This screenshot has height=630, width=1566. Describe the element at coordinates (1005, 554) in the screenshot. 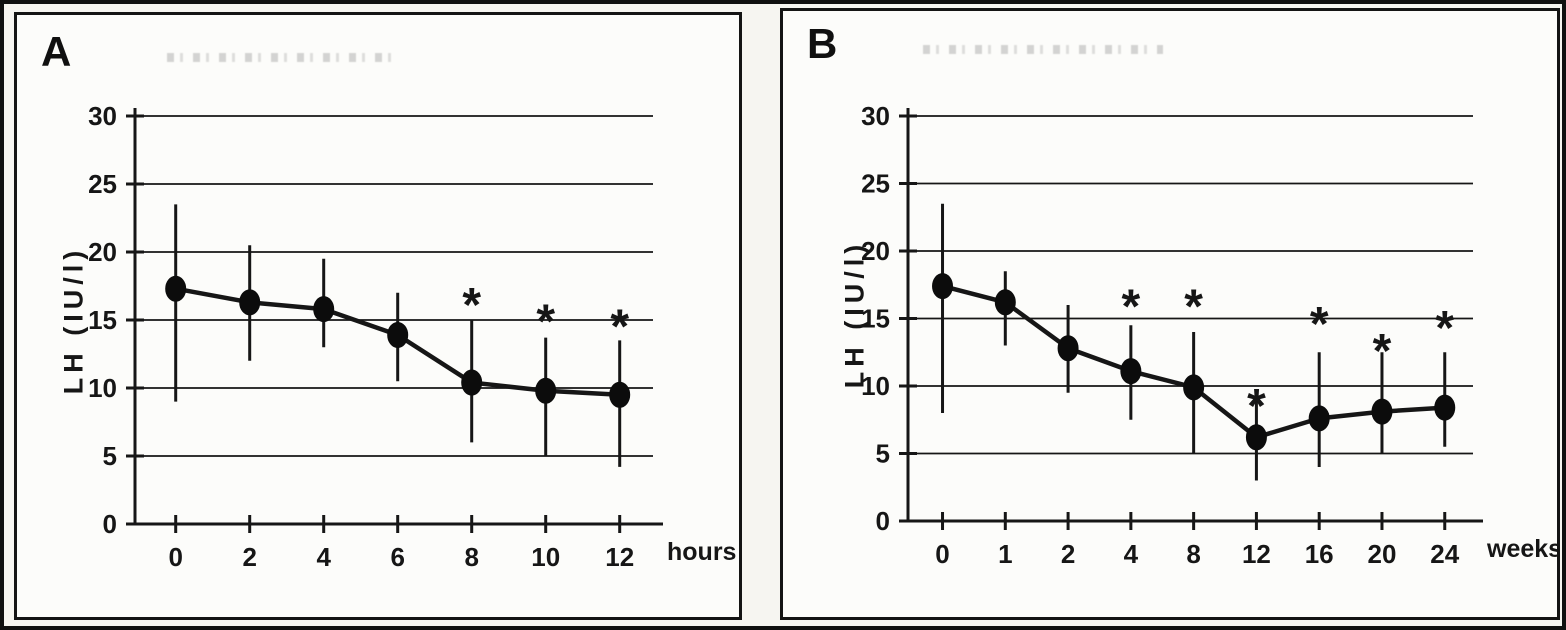

I see `x-tick-label: 1` at that location.